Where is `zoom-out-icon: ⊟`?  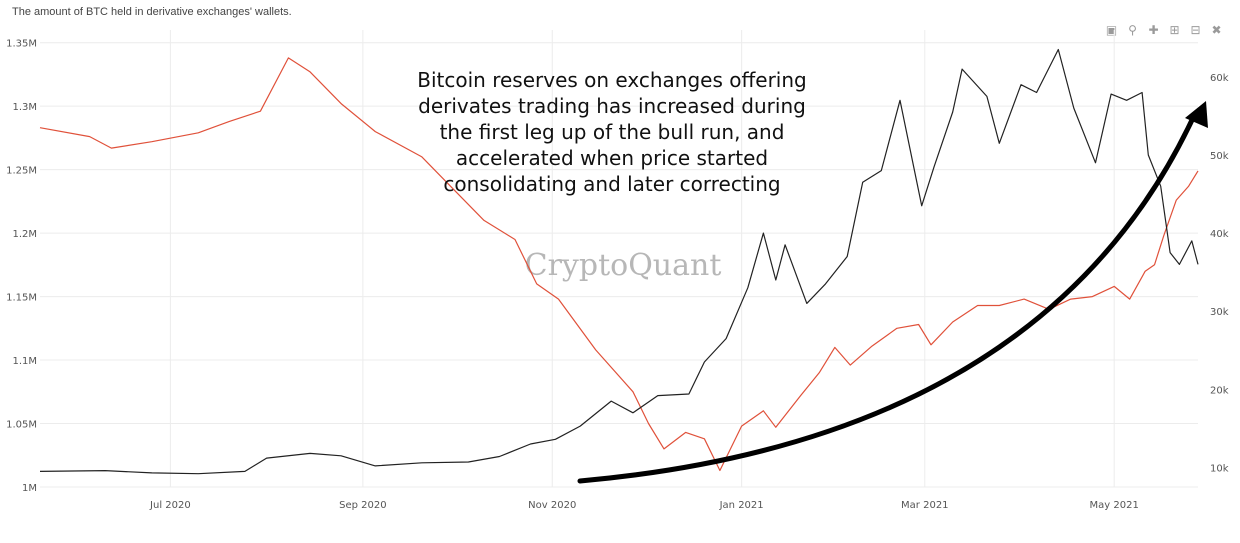
zoom-out-icon: ⊟ is located at coordinates (1195, 30).